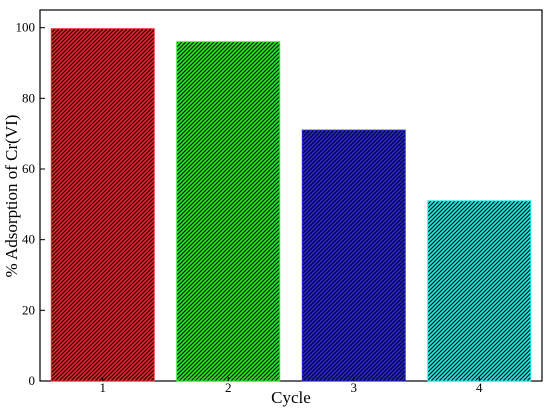 The image size is (550, 413). I want to click on y-tick-label: 80, so click(28, 97).